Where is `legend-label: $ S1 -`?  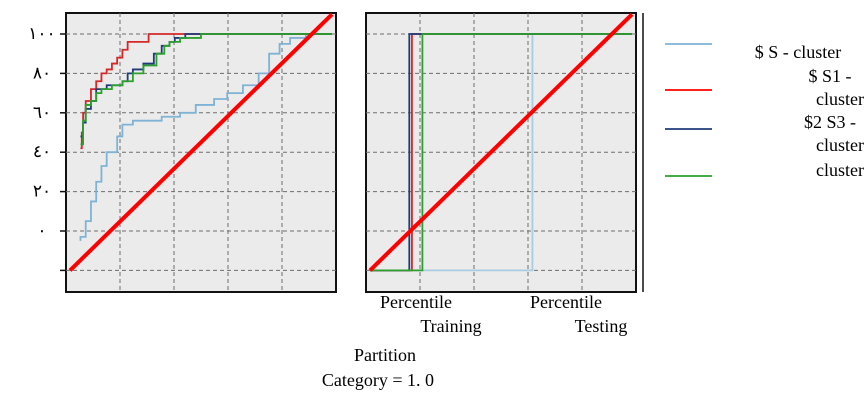 legend-label: $ S1 - is located at coordinates (829, 76).